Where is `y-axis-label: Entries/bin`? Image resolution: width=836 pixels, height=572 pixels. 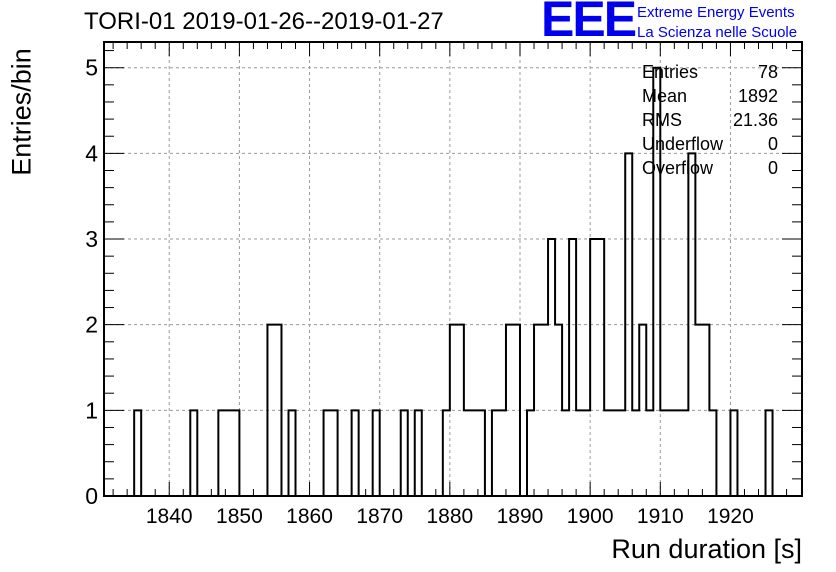
y-axis-label: Entries/bin is located at coordinates (21, 112).